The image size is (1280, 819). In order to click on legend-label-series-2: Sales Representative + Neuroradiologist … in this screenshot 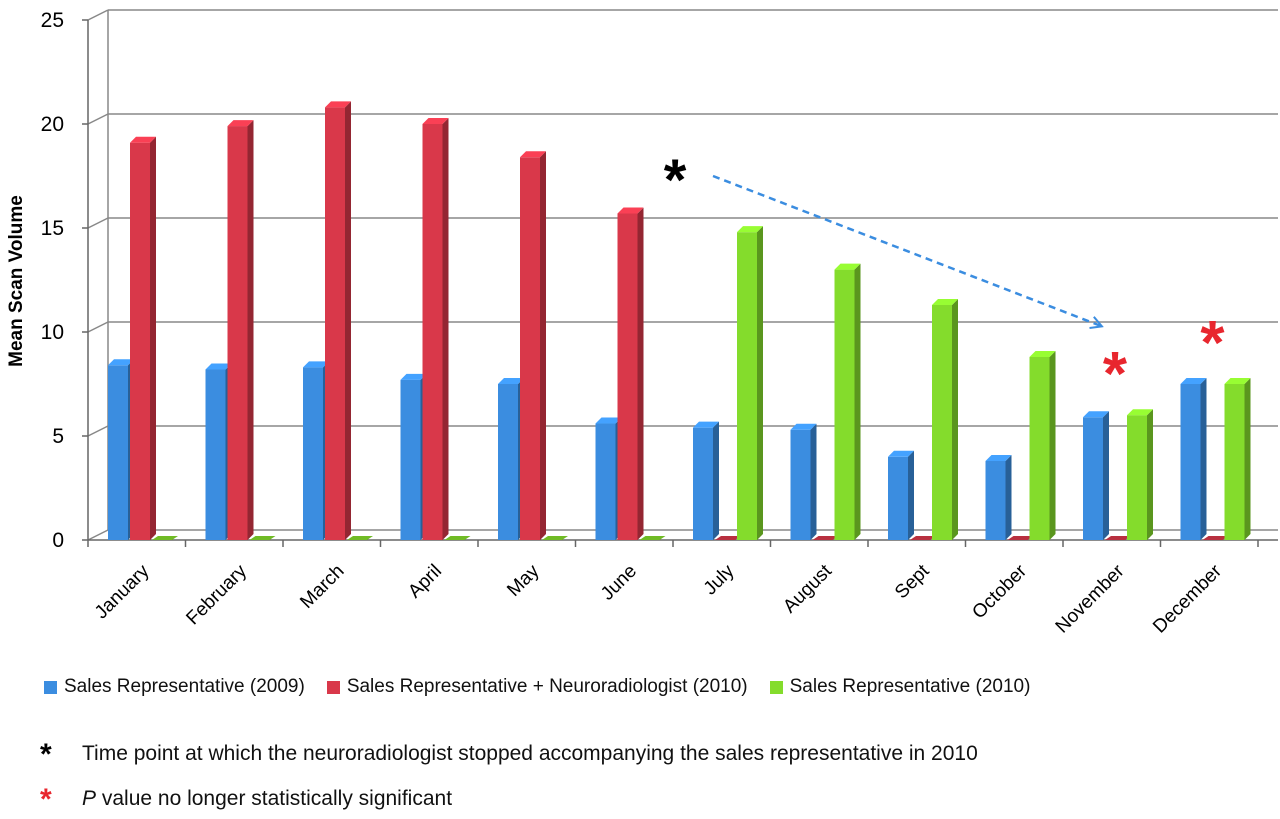, I will do `click(547, 686)`.